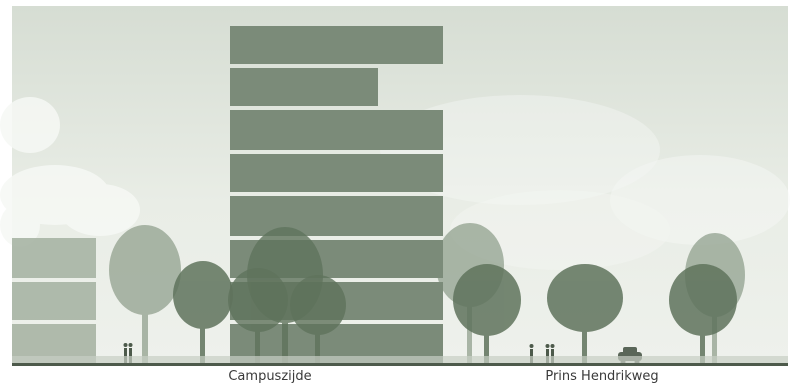  What do you see at coordinates (270, 376) in the screenshot?
I see `label-campus-side: Campuszijde` at bounding box center [270, 376].